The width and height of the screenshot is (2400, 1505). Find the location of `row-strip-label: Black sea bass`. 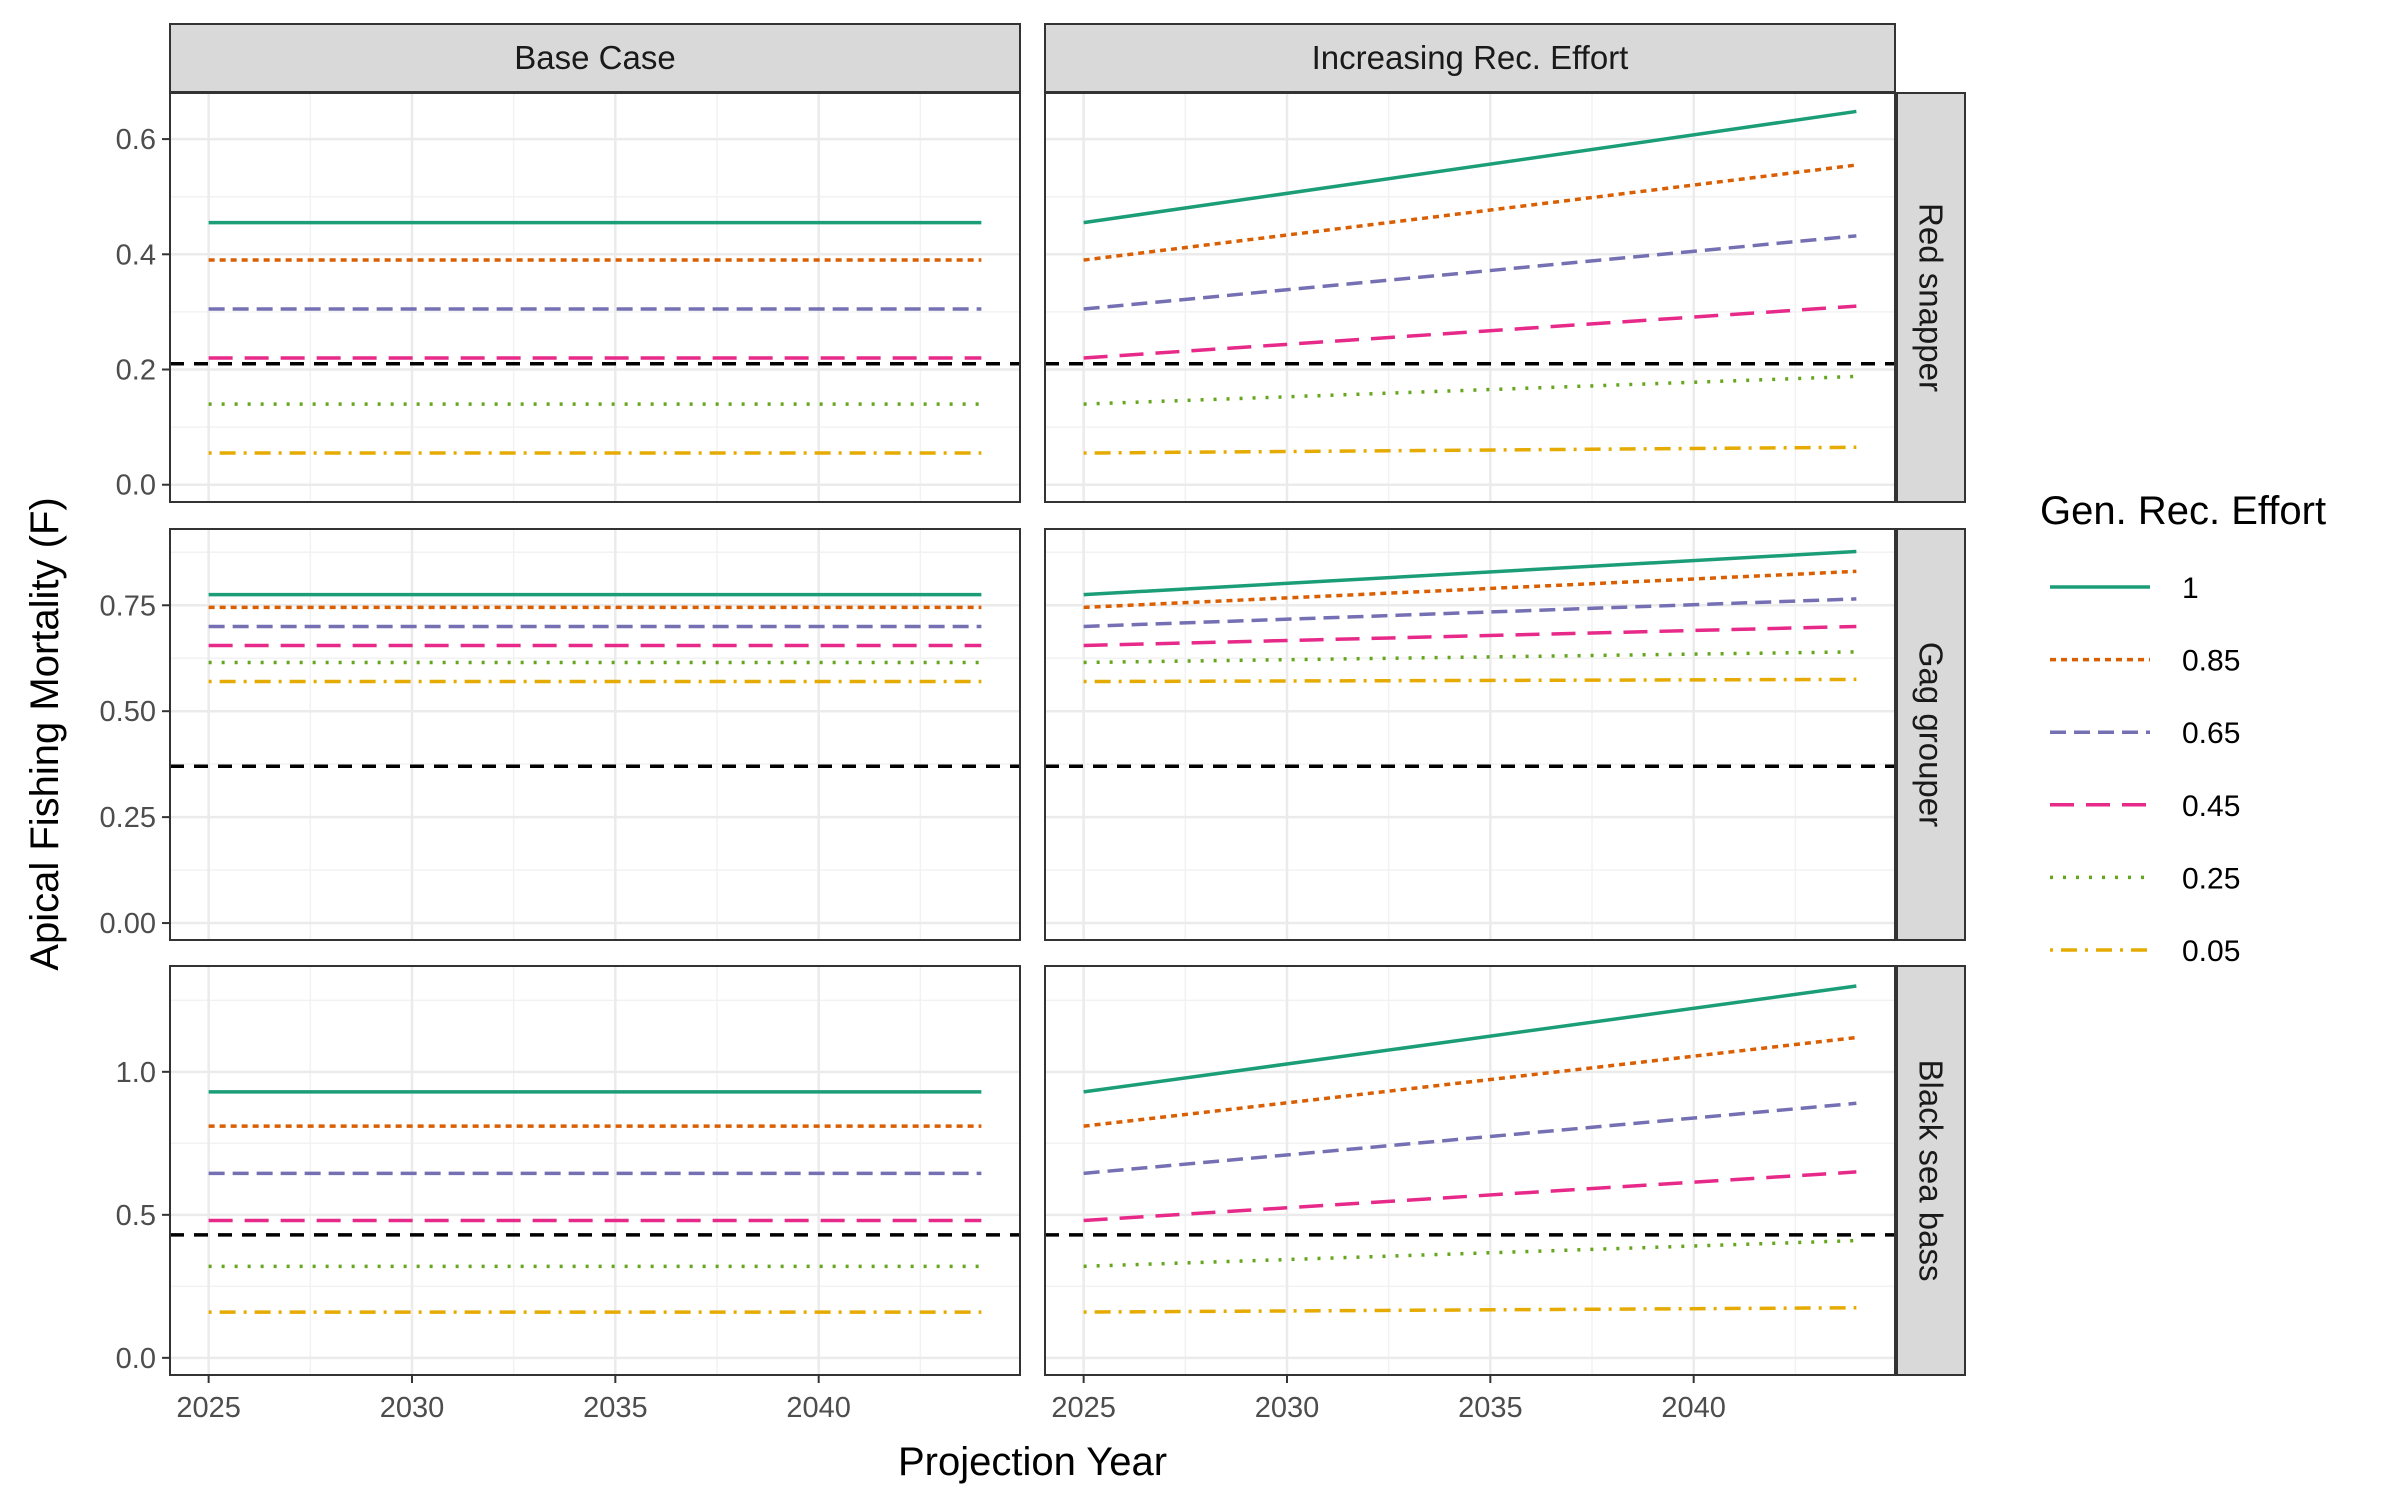

row-strip-label: Black sea bass is located at coordinates (1931, 1171).